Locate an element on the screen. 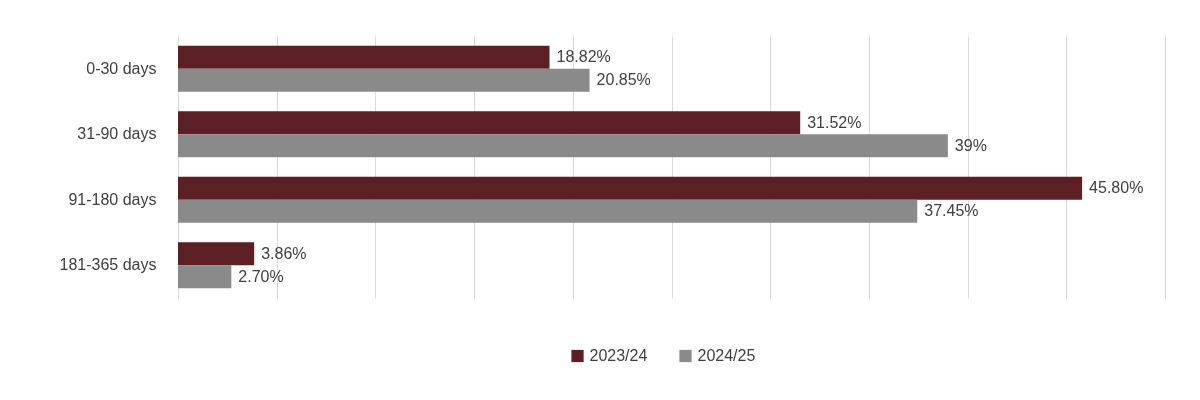  legend-label: 2023/24 is located at coordinates (618, 355).